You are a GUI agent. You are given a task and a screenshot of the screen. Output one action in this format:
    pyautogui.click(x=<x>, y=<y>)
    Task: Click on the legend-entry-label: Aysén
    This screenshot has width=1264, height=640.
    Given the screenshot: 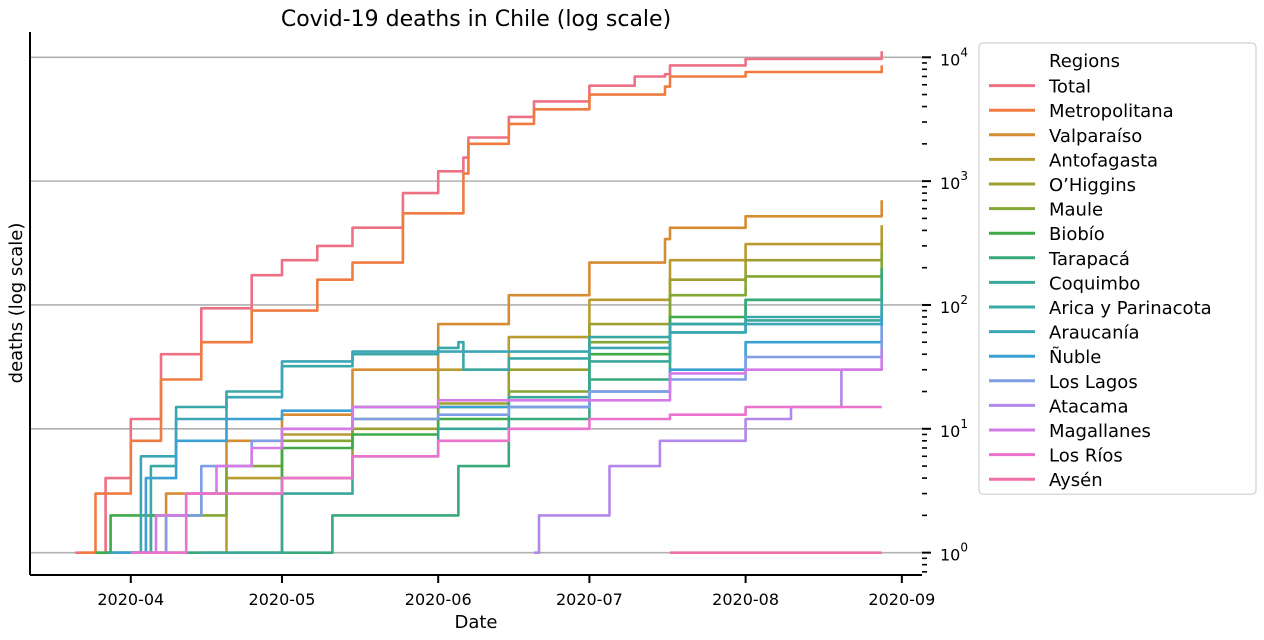 What is the action you would take?
    pyautogui.click(x=1076, y=480)
    